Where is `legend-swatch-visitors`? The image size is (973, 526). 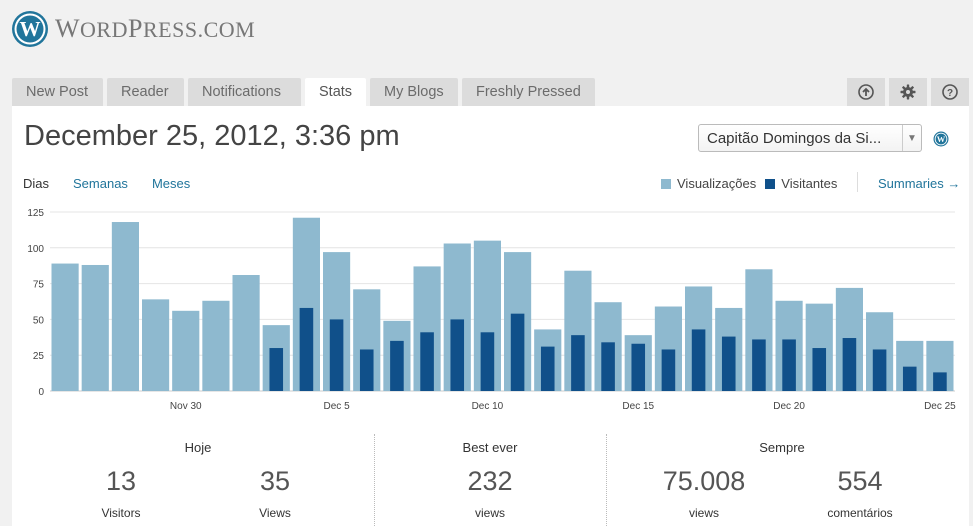
legend-swatch-visitors is located at coordinates (770, 183).